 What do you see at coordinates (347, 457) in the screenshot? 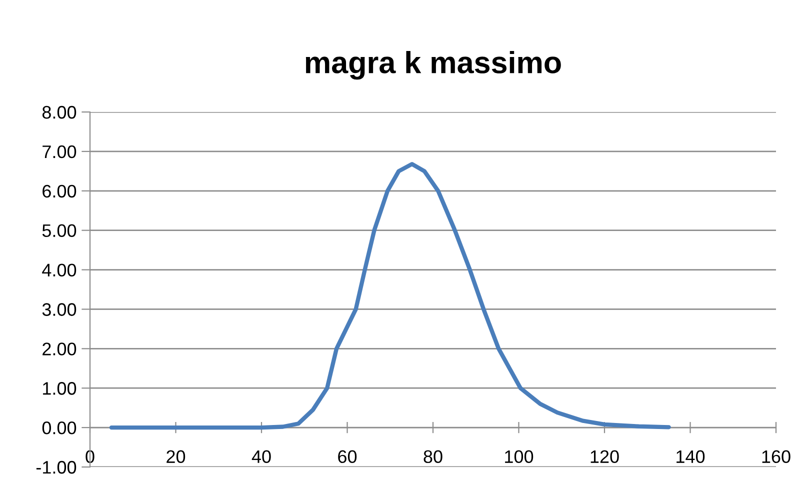
I see `x-tick-label: 60` at bounding box center [347, 457].